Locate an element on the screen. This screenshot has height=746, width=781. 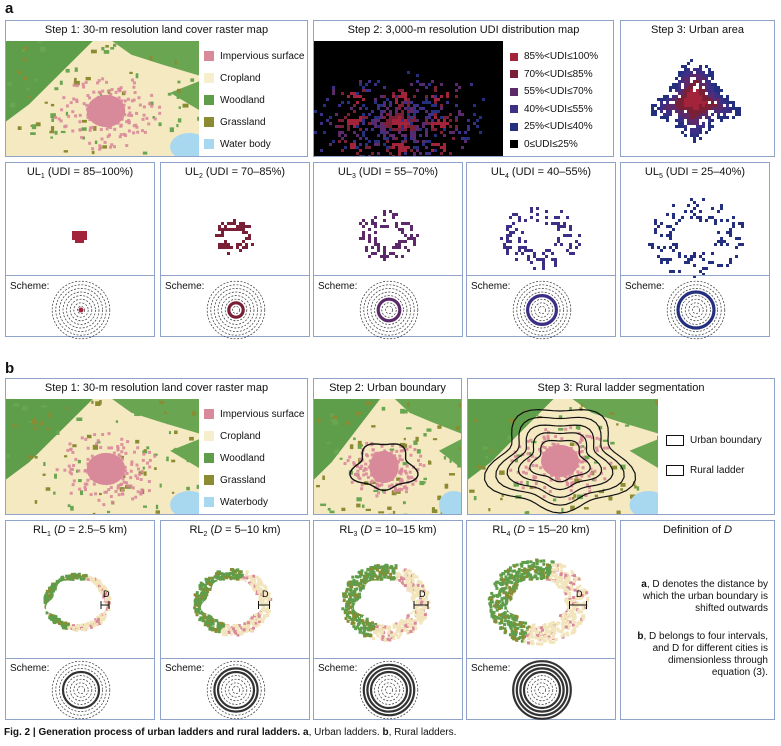
udi-legend-item: 85%<UDI≤100% is located at coordinates (554, 57).